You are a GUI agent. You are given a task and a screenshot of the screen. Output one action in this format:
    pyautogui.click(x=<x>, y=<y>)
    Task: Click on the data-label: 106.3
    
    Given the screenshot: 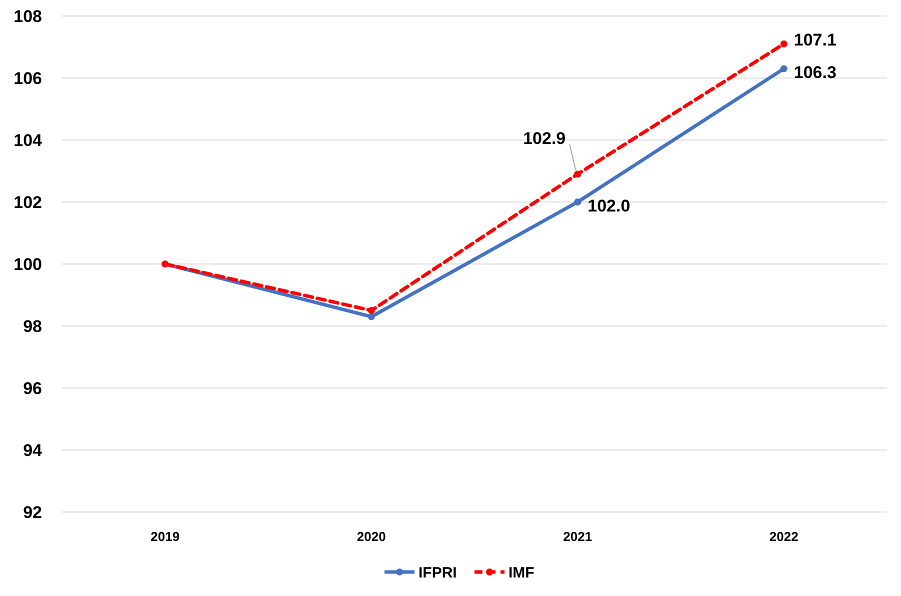 What is the action you would take?
    pyautogui.click(x=815, y=72)
    